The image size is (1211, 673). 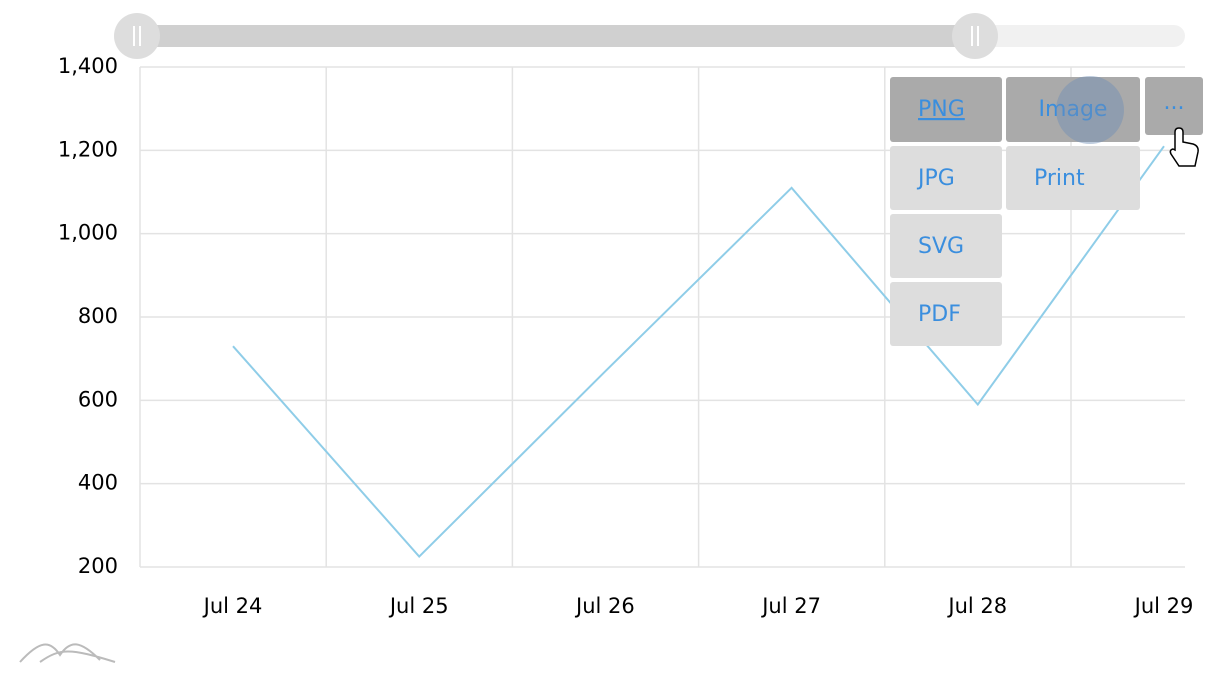 I want to click on export-menu: PNG Image ... JPG Print SVG PDF, so click(x=1046, y=211).